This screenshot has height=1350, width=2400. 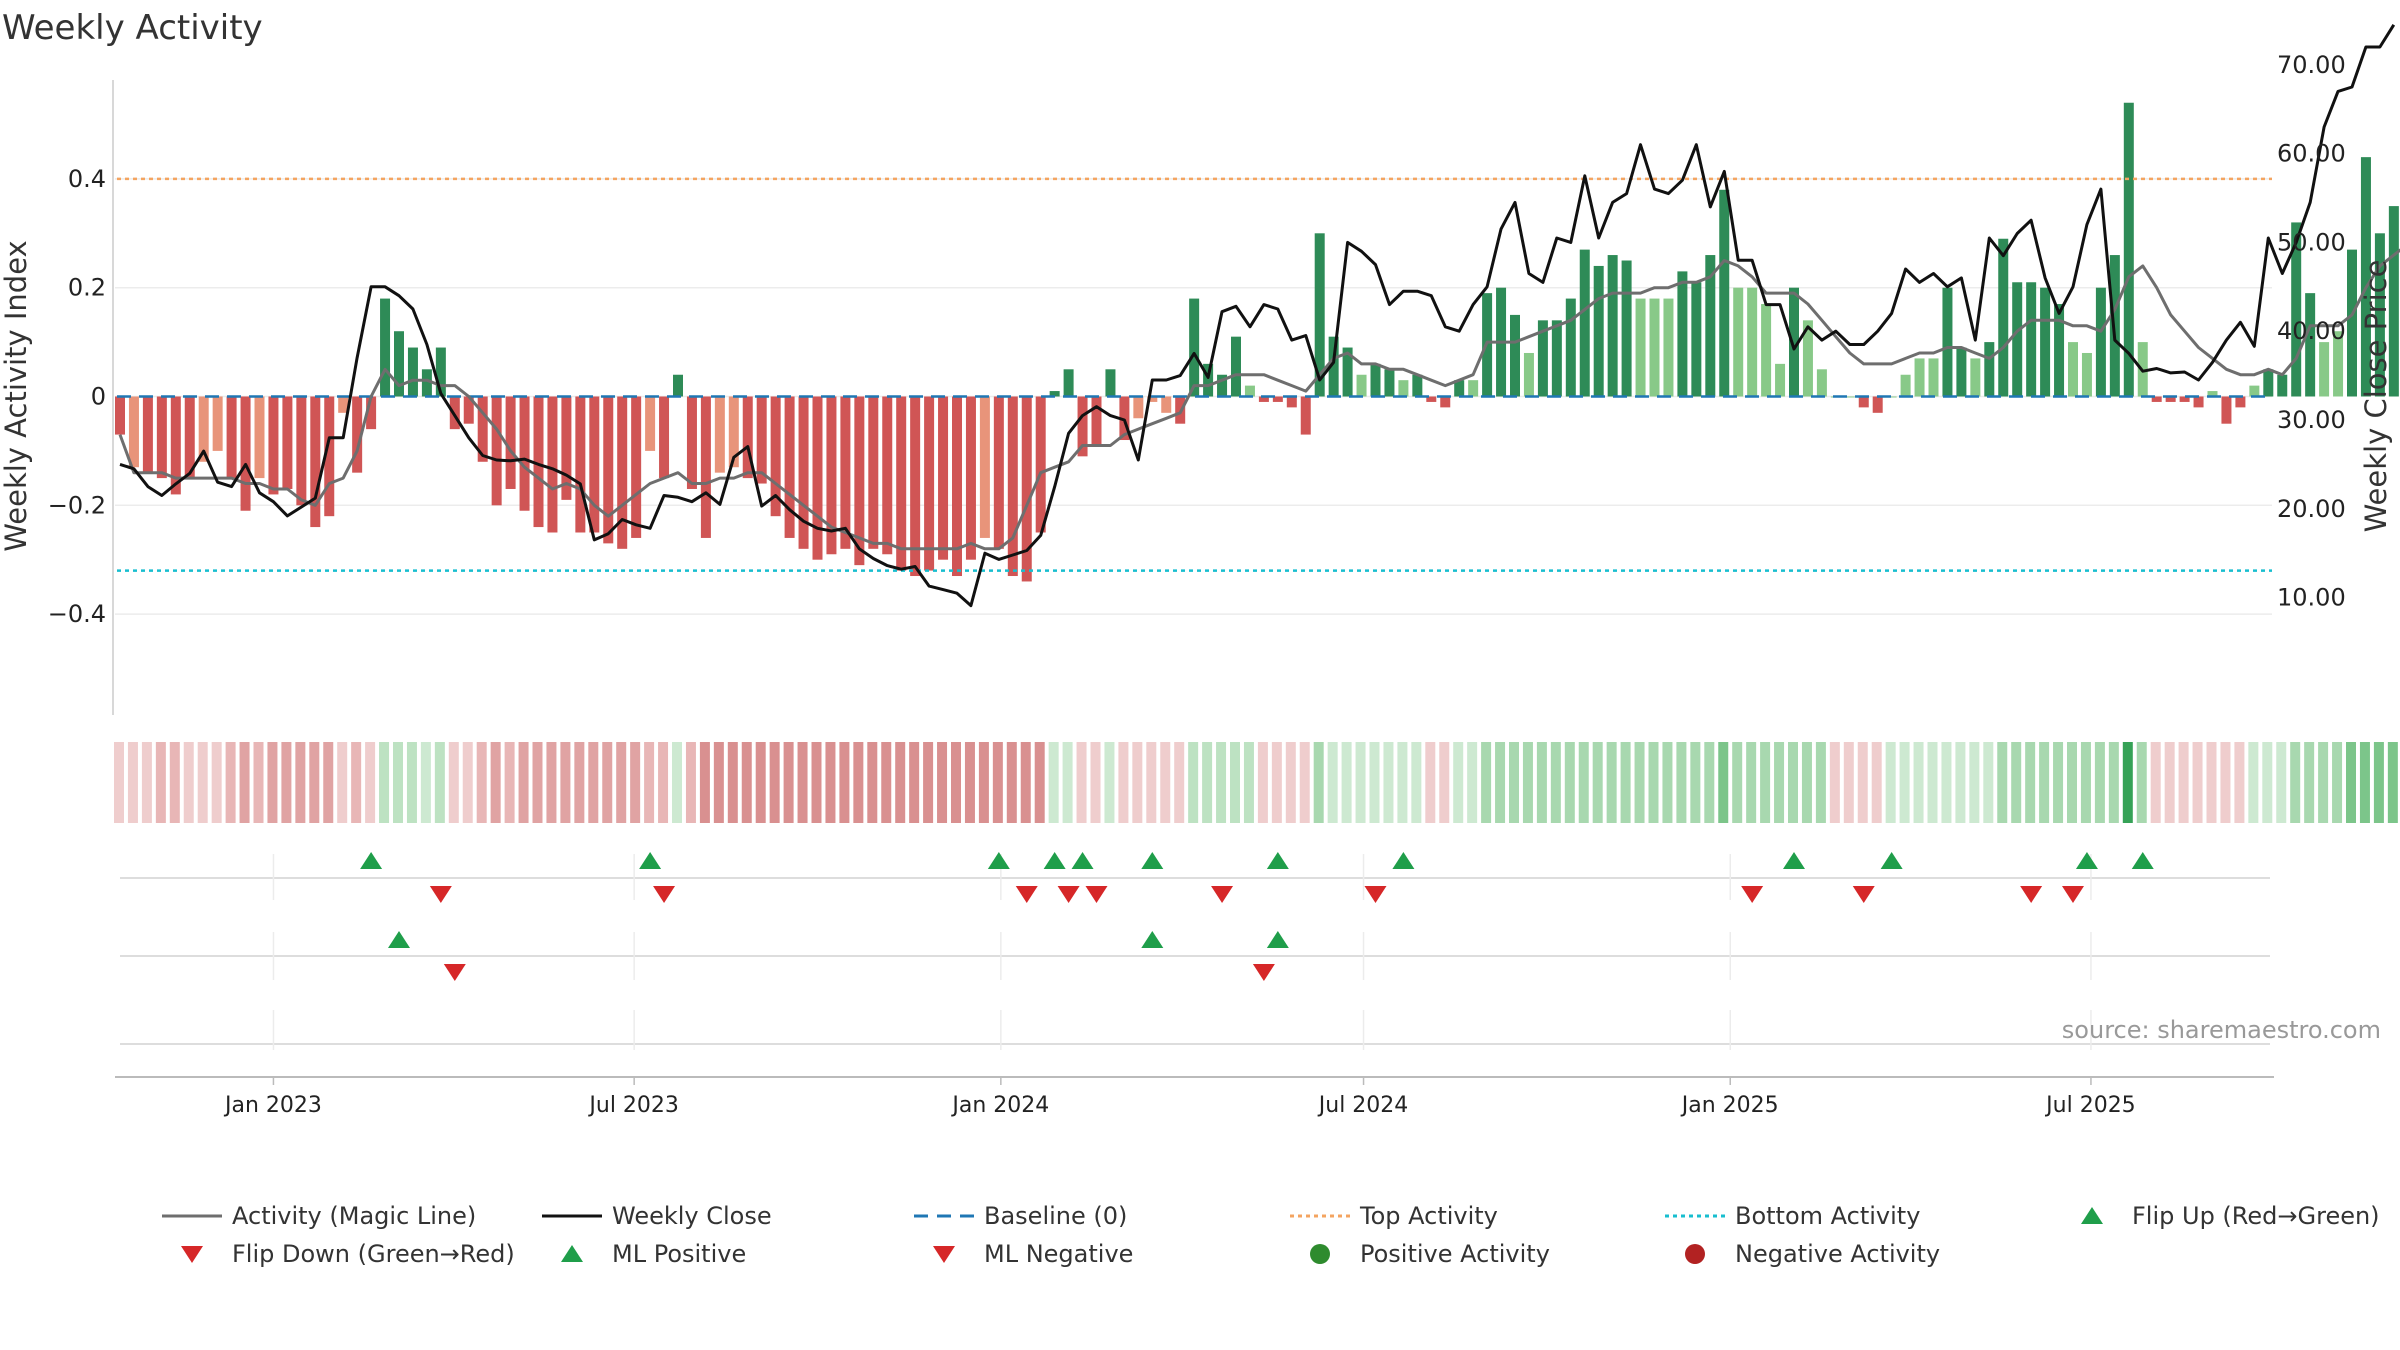 What do you see at coordinates (1791, 1216) in the screenshot?
I see `legend-item: Bottom Activity` at bounding box center [1791, 1216].